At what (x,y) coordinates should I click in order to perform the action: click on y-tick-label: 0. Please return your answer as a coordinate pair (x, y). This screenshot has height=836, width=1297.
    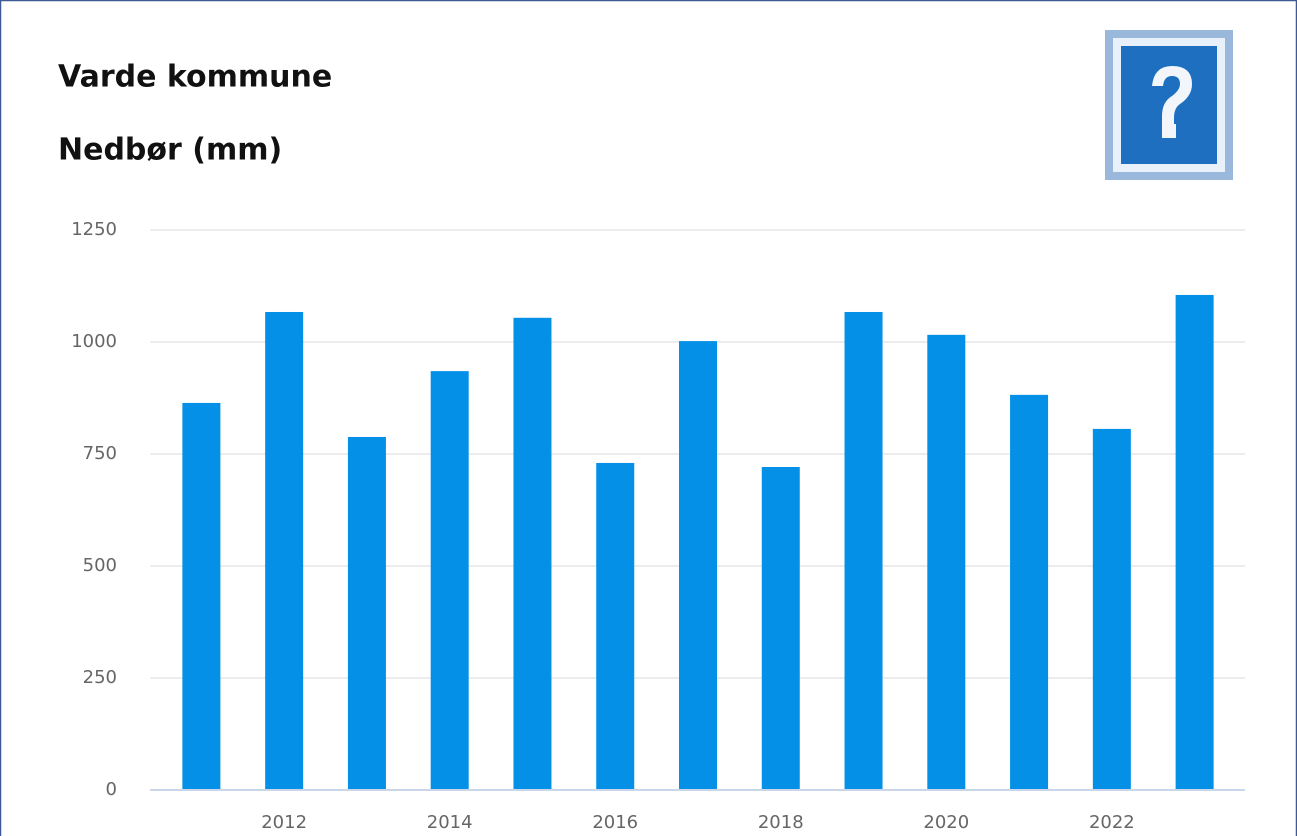
    Looking at the image, I should click on (111, 789).